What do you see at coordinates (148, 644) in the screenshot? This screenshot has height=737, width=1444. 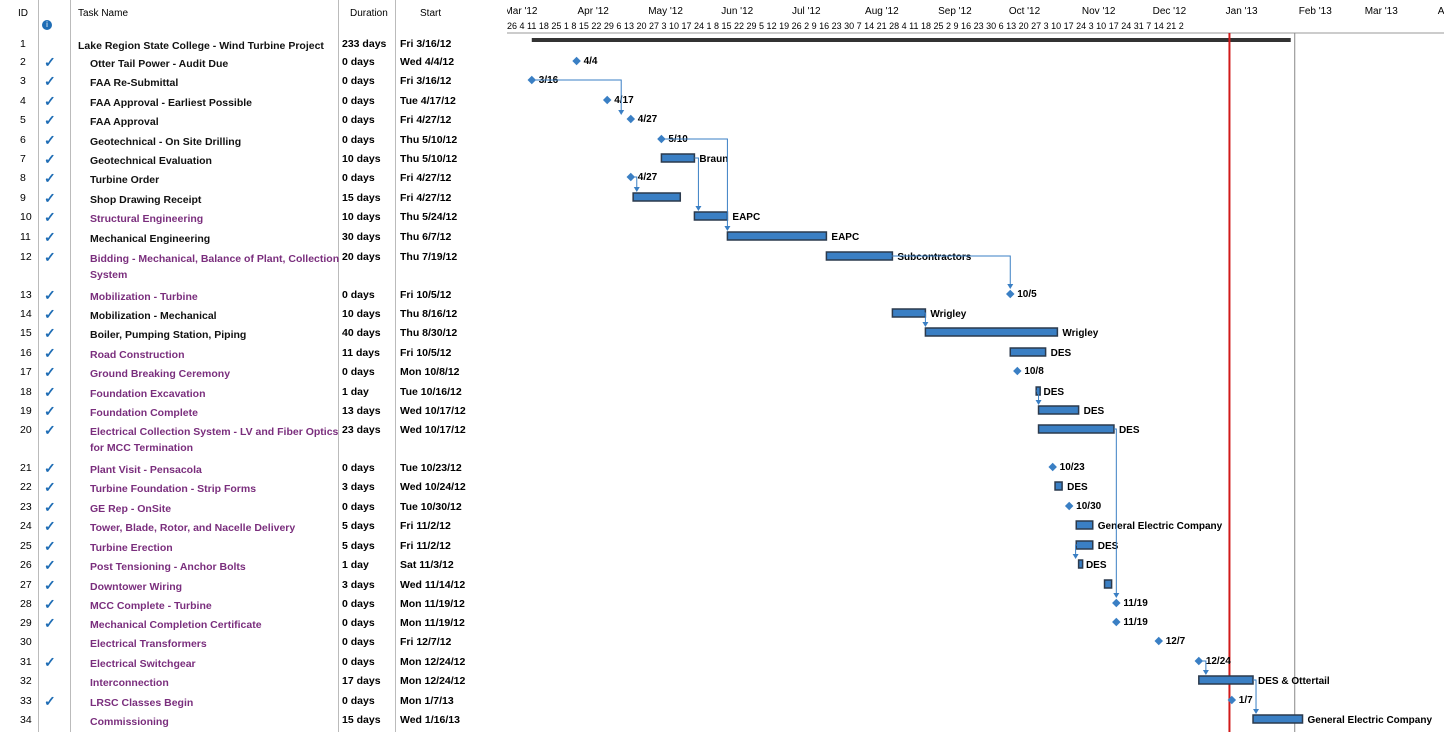 I see `task-name: Electrical Transformers` at bounding box center [148, 644].